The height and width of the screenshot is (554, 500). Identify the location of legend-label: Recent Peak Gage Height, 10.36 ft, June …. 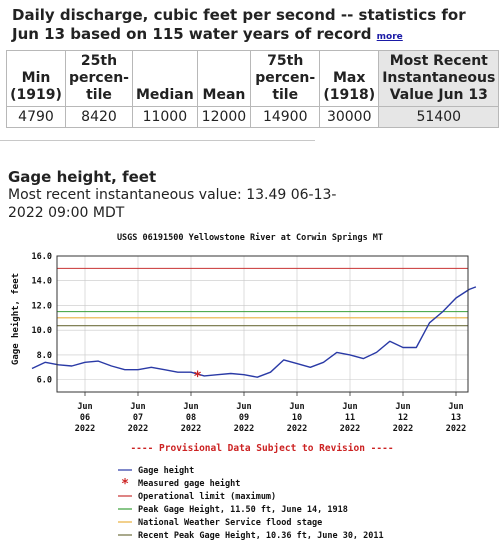
(261, 535).